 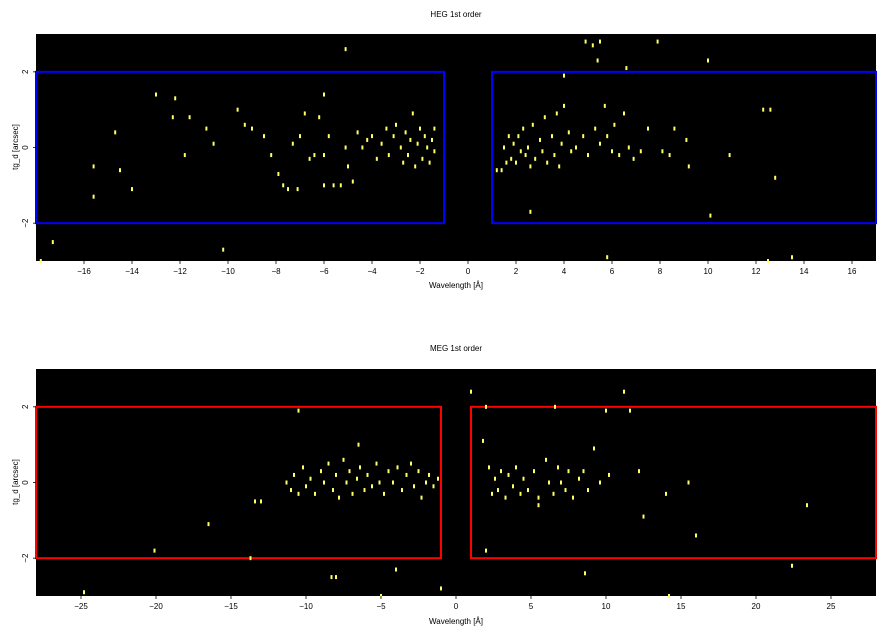 What do you see at coordinates (372, 271) in the screenshot?
I see `heg-x-tick-label: −4` at bounding box center [372, 271].